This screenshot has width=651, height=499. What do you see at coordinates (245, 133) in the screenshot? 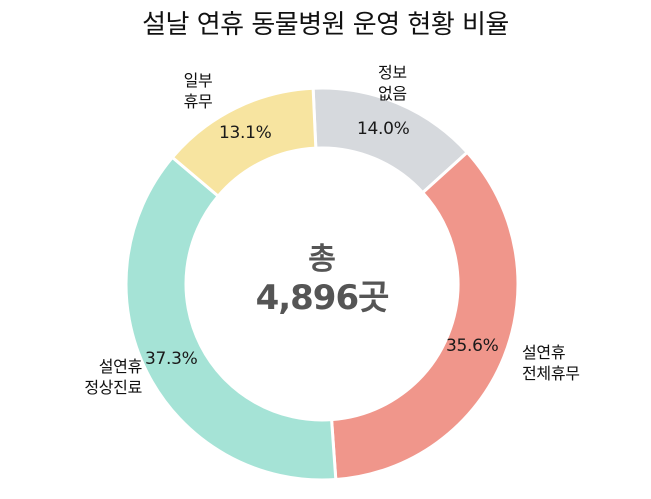
I see `slice-pct-partial-closure: 13.1%` at bounding box center [245, 133].